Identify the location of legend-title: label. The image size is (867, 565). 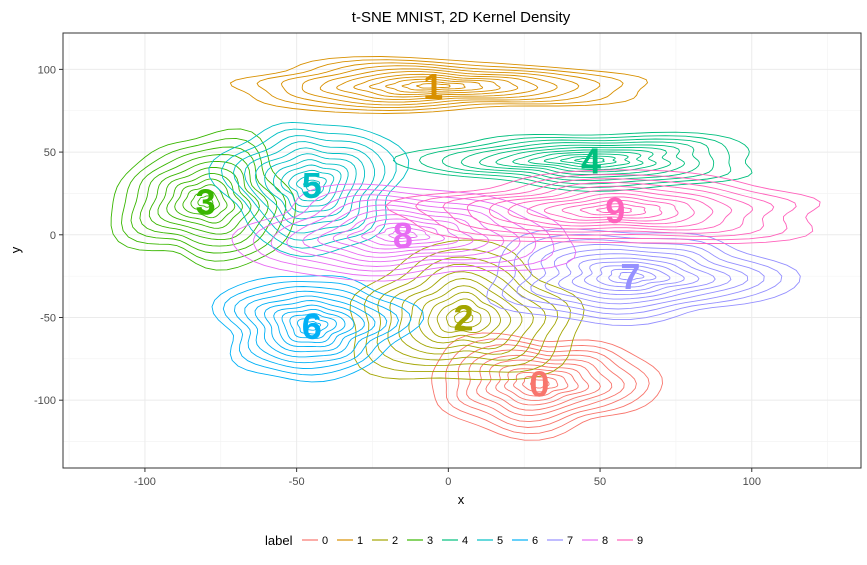
(279, 540).